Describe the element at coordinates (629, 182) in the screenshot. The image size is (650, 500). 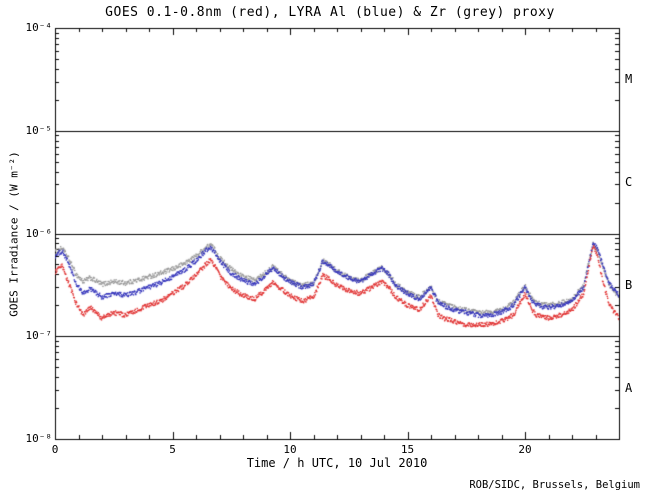
I see `flare-class-label: C` at that location.